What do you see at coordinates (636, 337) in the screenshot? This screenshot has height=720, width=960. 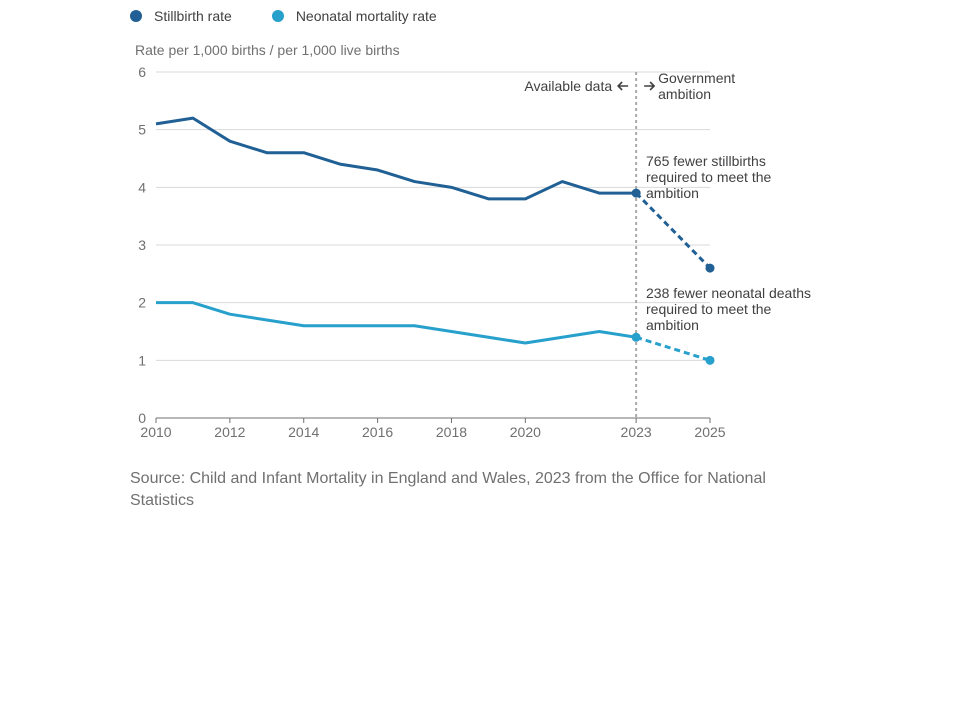 I see `point-neonatal-2023` at bounding box center [636, 337].